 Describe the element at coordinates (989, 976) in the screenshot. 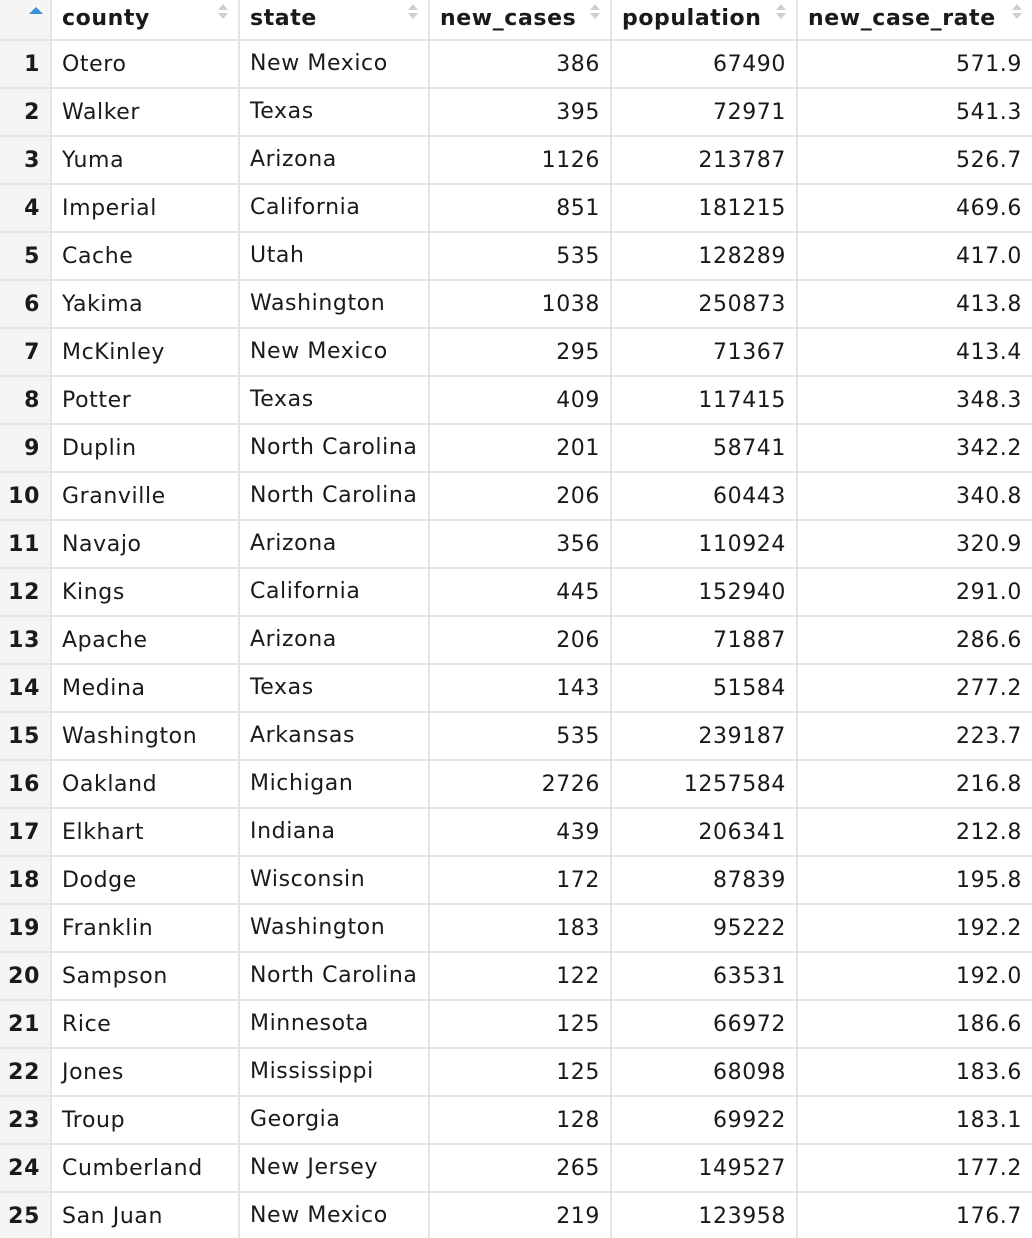

I see `new-case-rate-cell: 192.0` at that location.